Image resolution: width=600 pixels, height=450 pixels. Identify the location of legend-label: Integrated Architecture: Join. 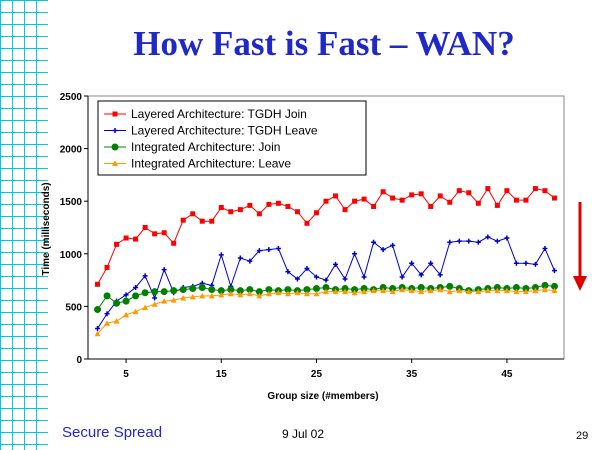
(205, 147).